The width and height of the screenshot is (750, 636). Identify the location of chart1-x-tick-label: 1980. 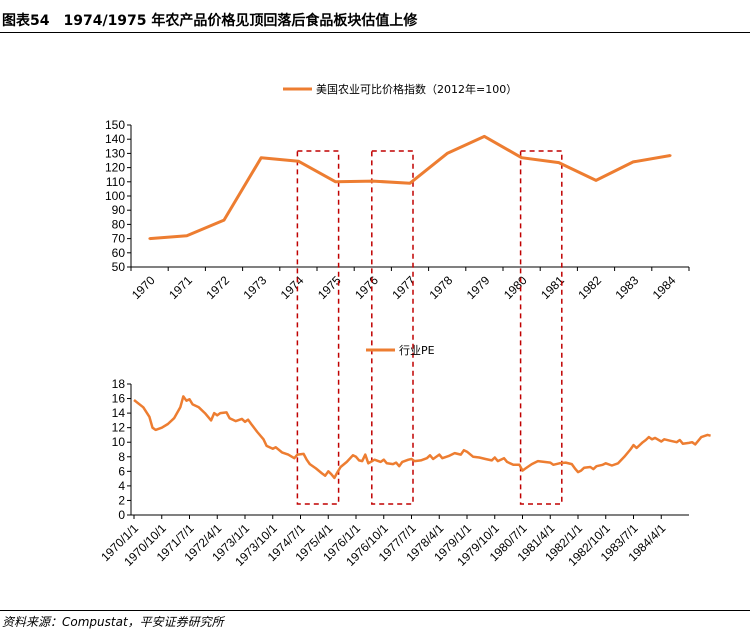
(515, 287).